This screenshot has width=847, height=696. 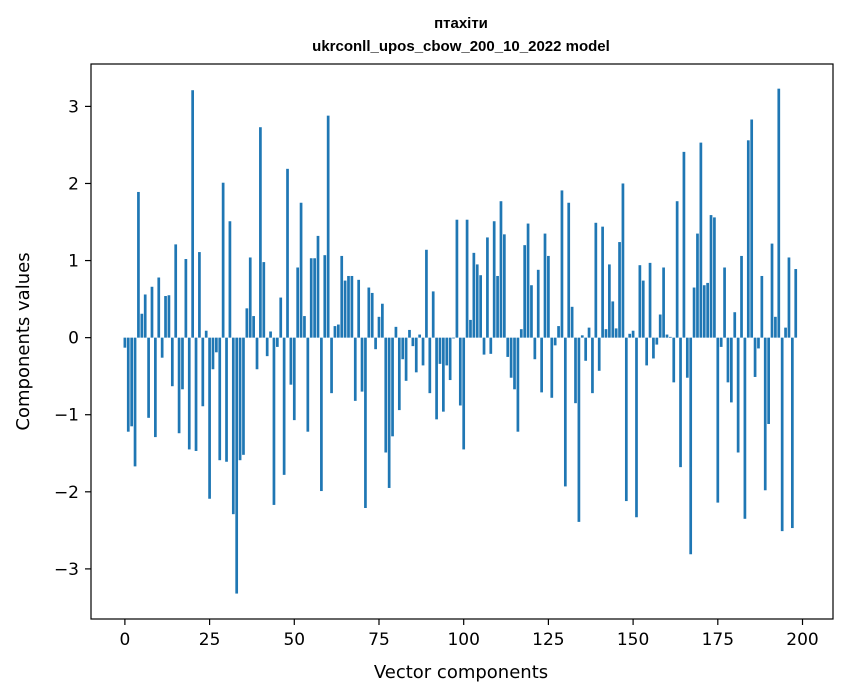 What do you see at coordinates (548, 640) in the screenshot?
I see `x-tick-label: 125` at bounding box center [548, 640].